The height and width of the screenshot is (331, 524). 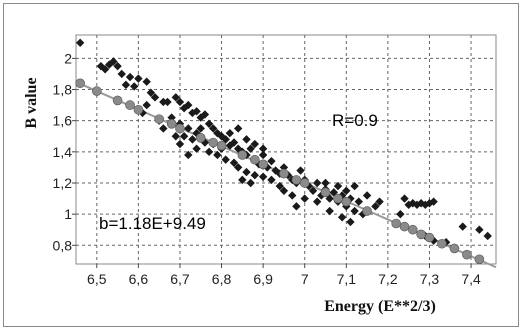 I want to click on y-tick-label: 1, so click(x=68, y=214).